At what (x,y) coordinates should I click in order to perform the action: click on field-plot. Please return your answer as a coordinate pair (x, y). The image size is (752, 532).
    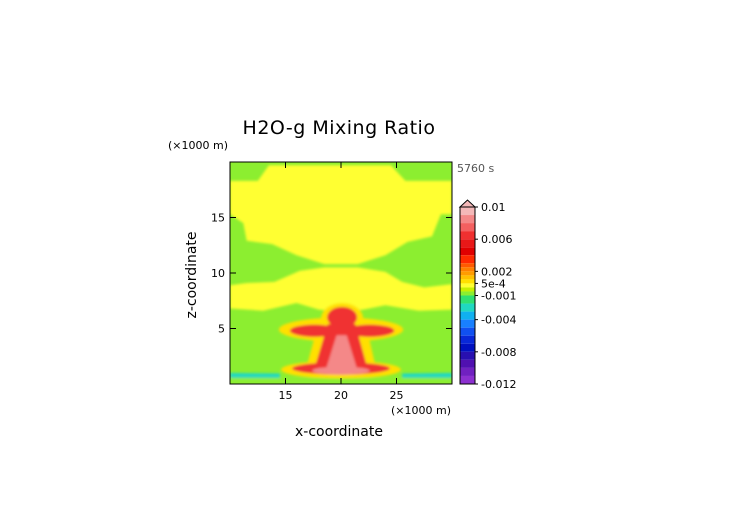
    Looking at the image, I should click on (341, 273).